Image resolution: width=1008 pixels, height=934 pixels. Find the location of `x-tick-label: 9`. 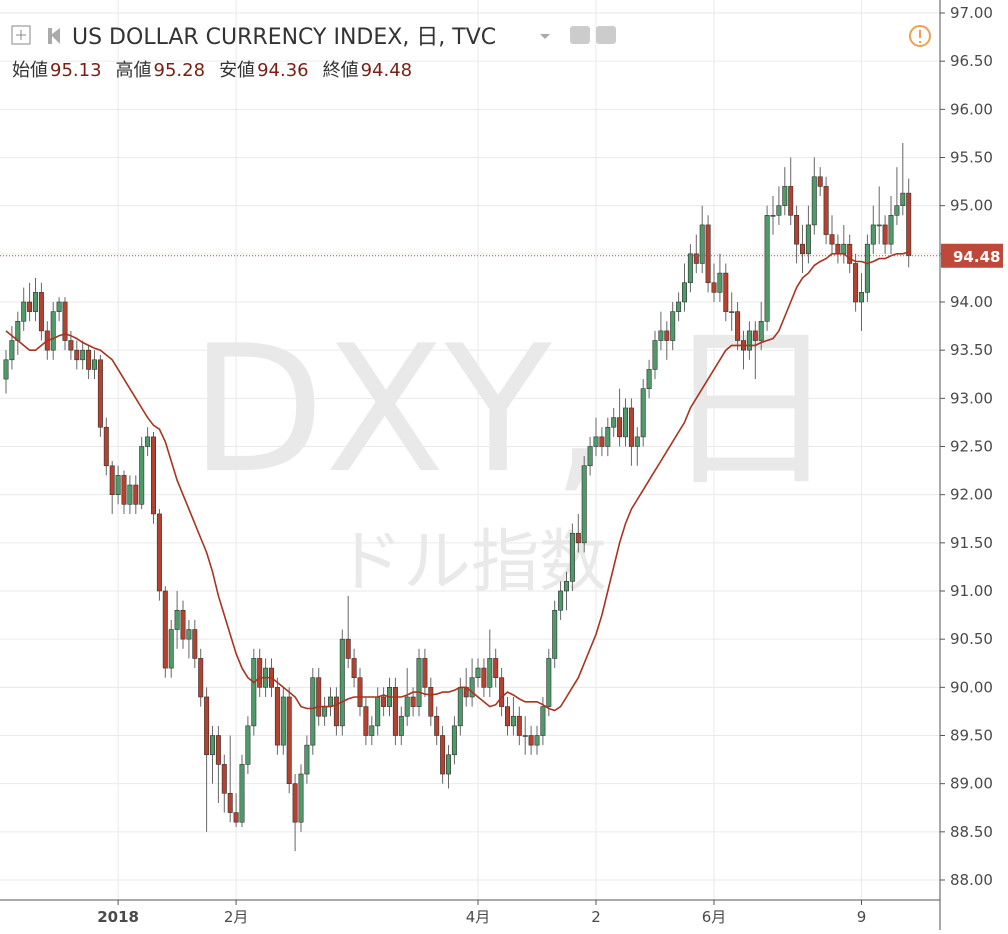

x-tick-label: 9 is located at coordinates (862, 917).